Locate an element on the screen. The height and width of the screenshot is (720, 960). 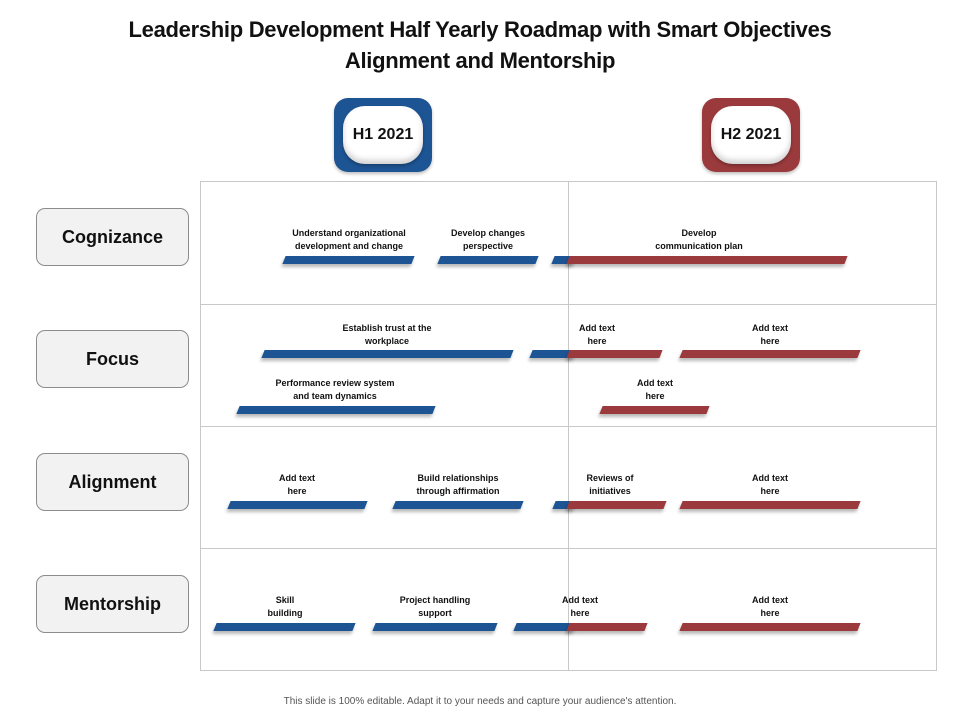
title-line-2: Alignment and Mentorship is located at coordinates (480, 60).